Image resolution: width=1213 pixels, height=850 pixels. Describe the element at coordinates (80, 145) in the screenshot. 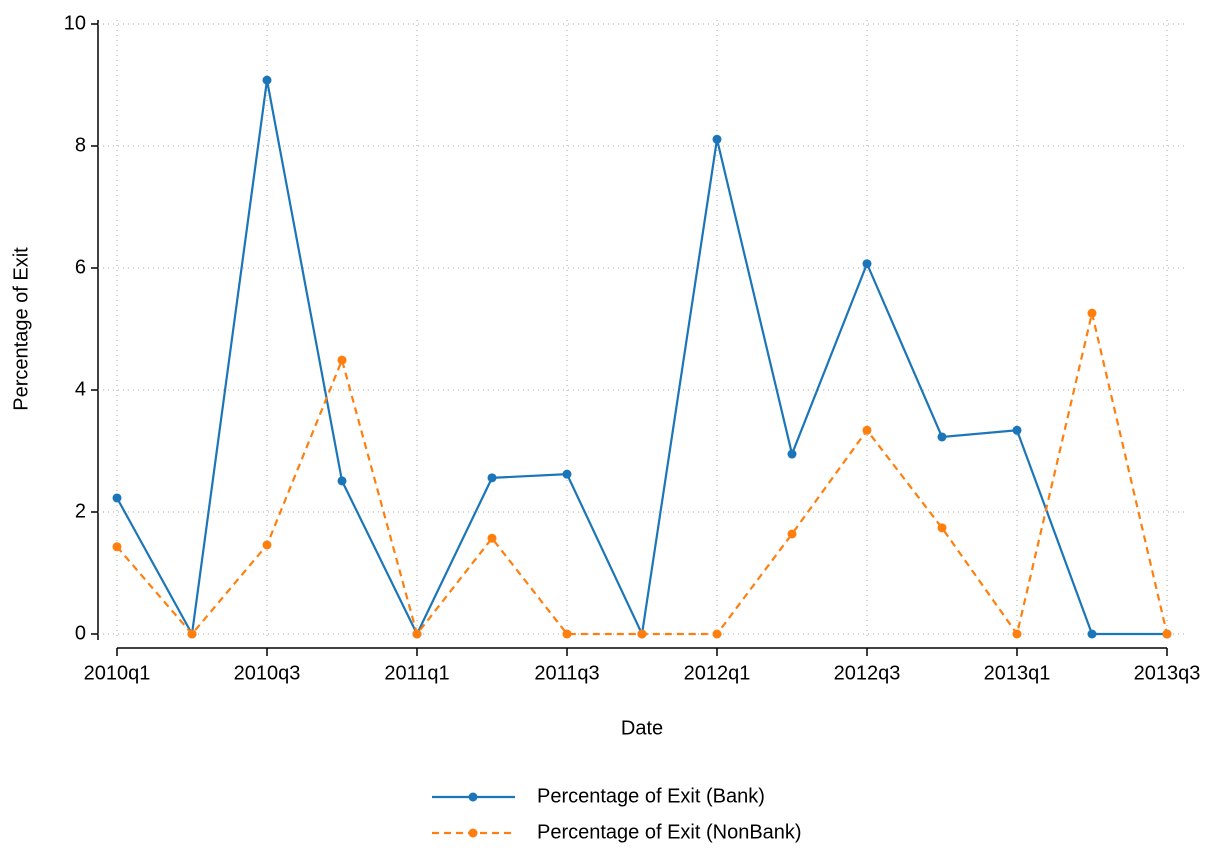

I see `y-tick-label: 8` at that location.